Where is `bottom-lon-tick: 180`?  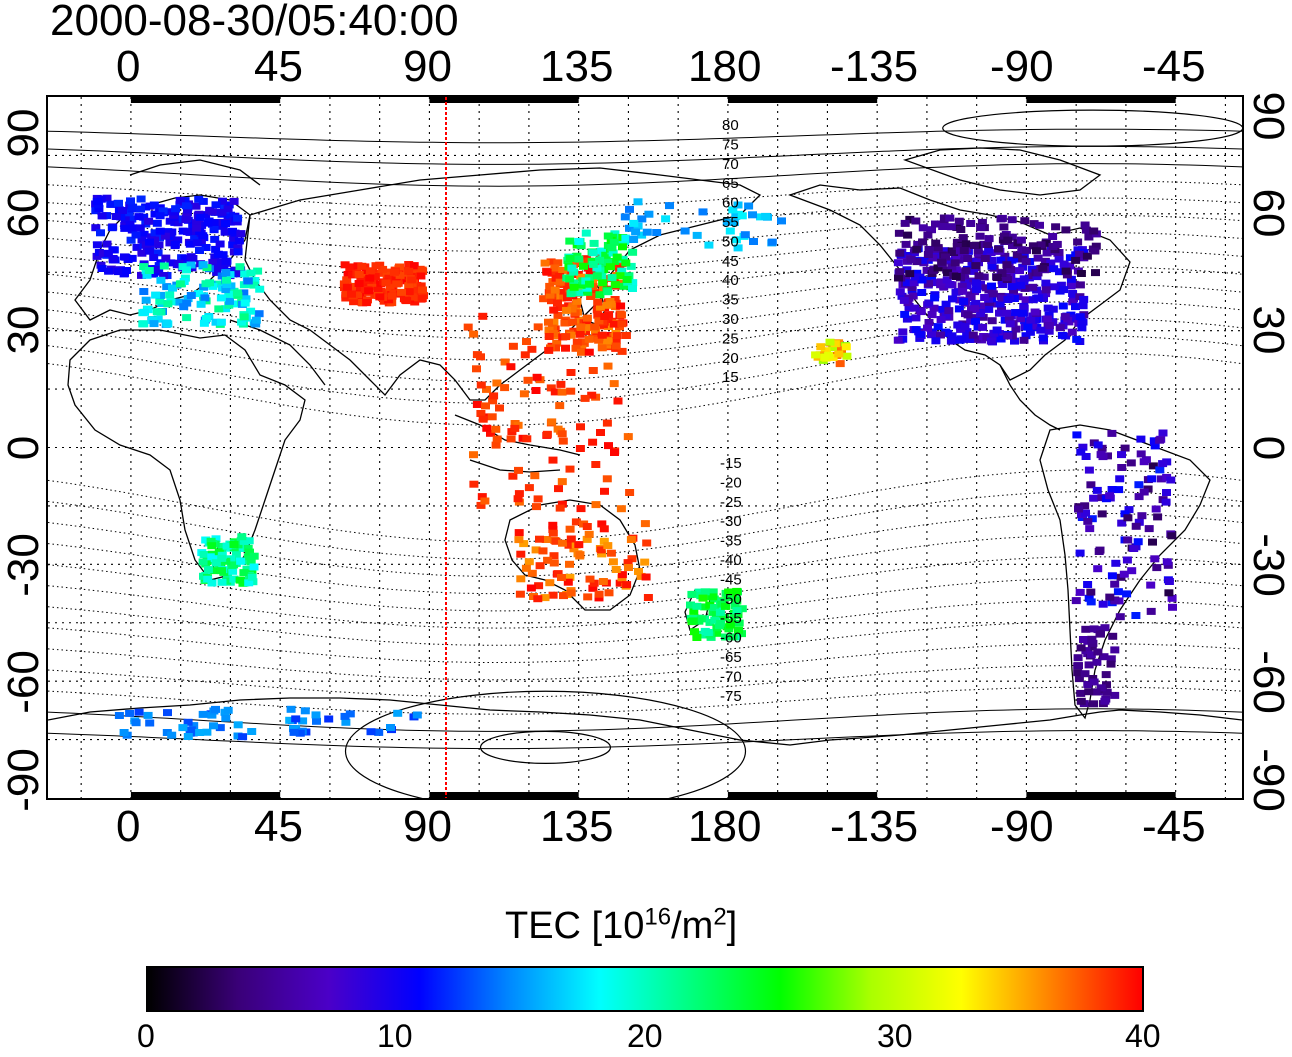 bottom-lon-tick: 180 is located at coordinates (725, 826).